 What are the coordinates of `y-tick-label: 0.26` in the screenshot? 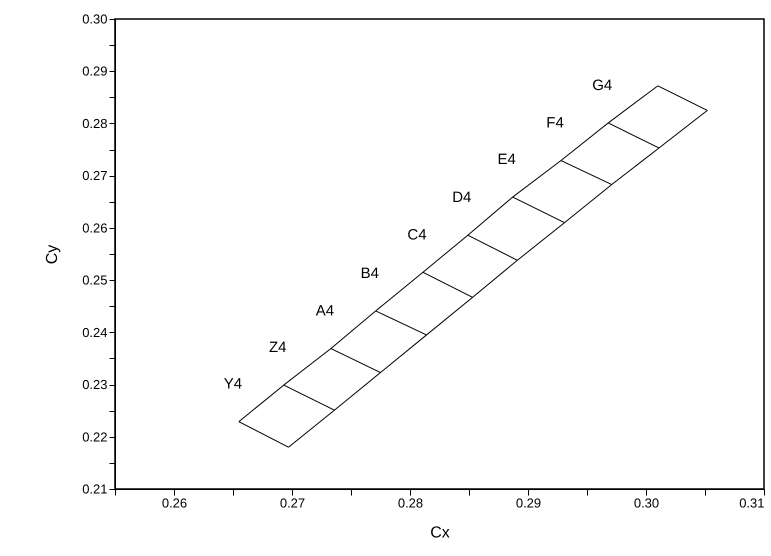 It's located at (95, 228).